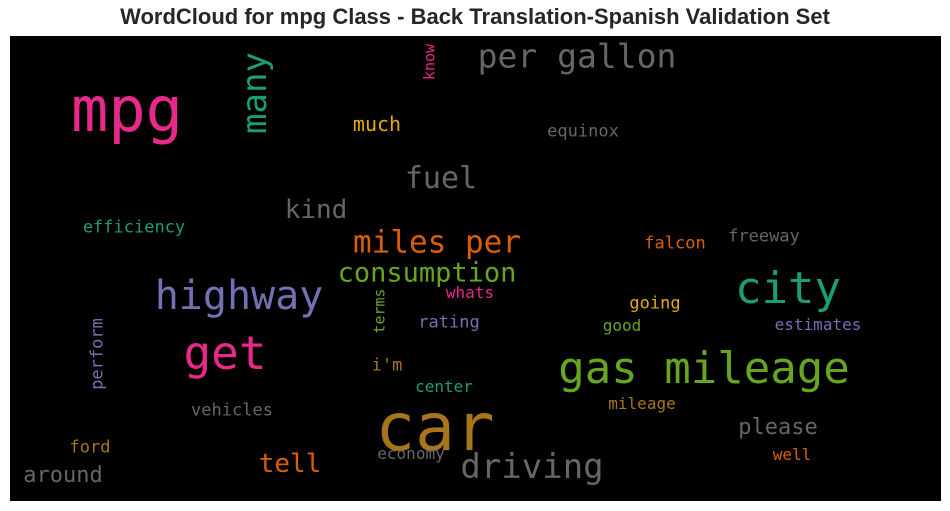 Image resolution: width=950 pixels, height=511 pixels. What do you see at coordinates (429, 62) in the screenshot?
I see `word-know: know` at bounding box center [429, 62].